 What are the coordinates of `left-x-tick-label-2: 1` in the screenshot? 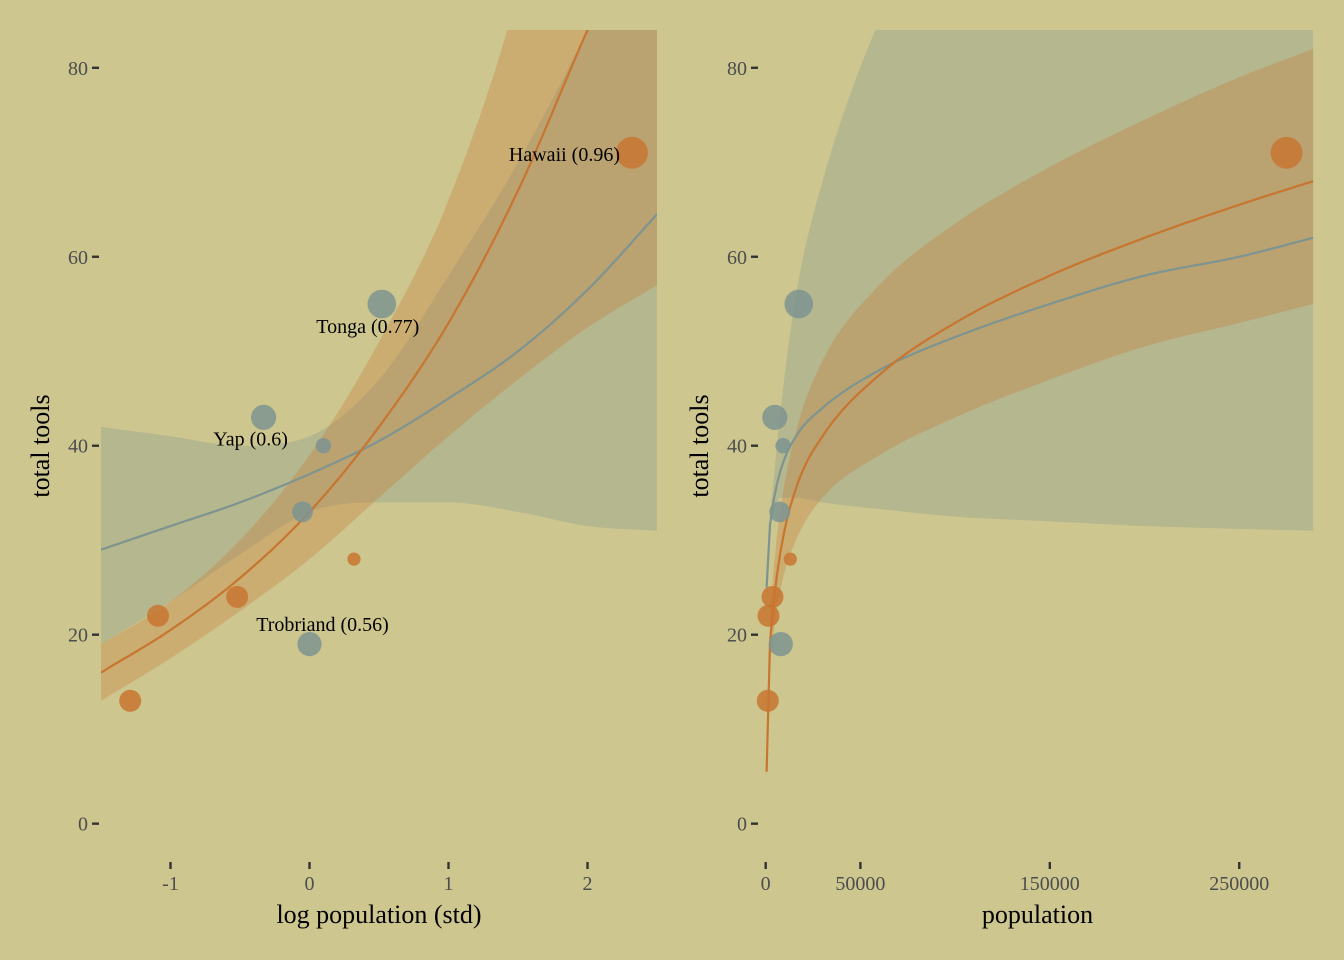 It's located at (449, 884).